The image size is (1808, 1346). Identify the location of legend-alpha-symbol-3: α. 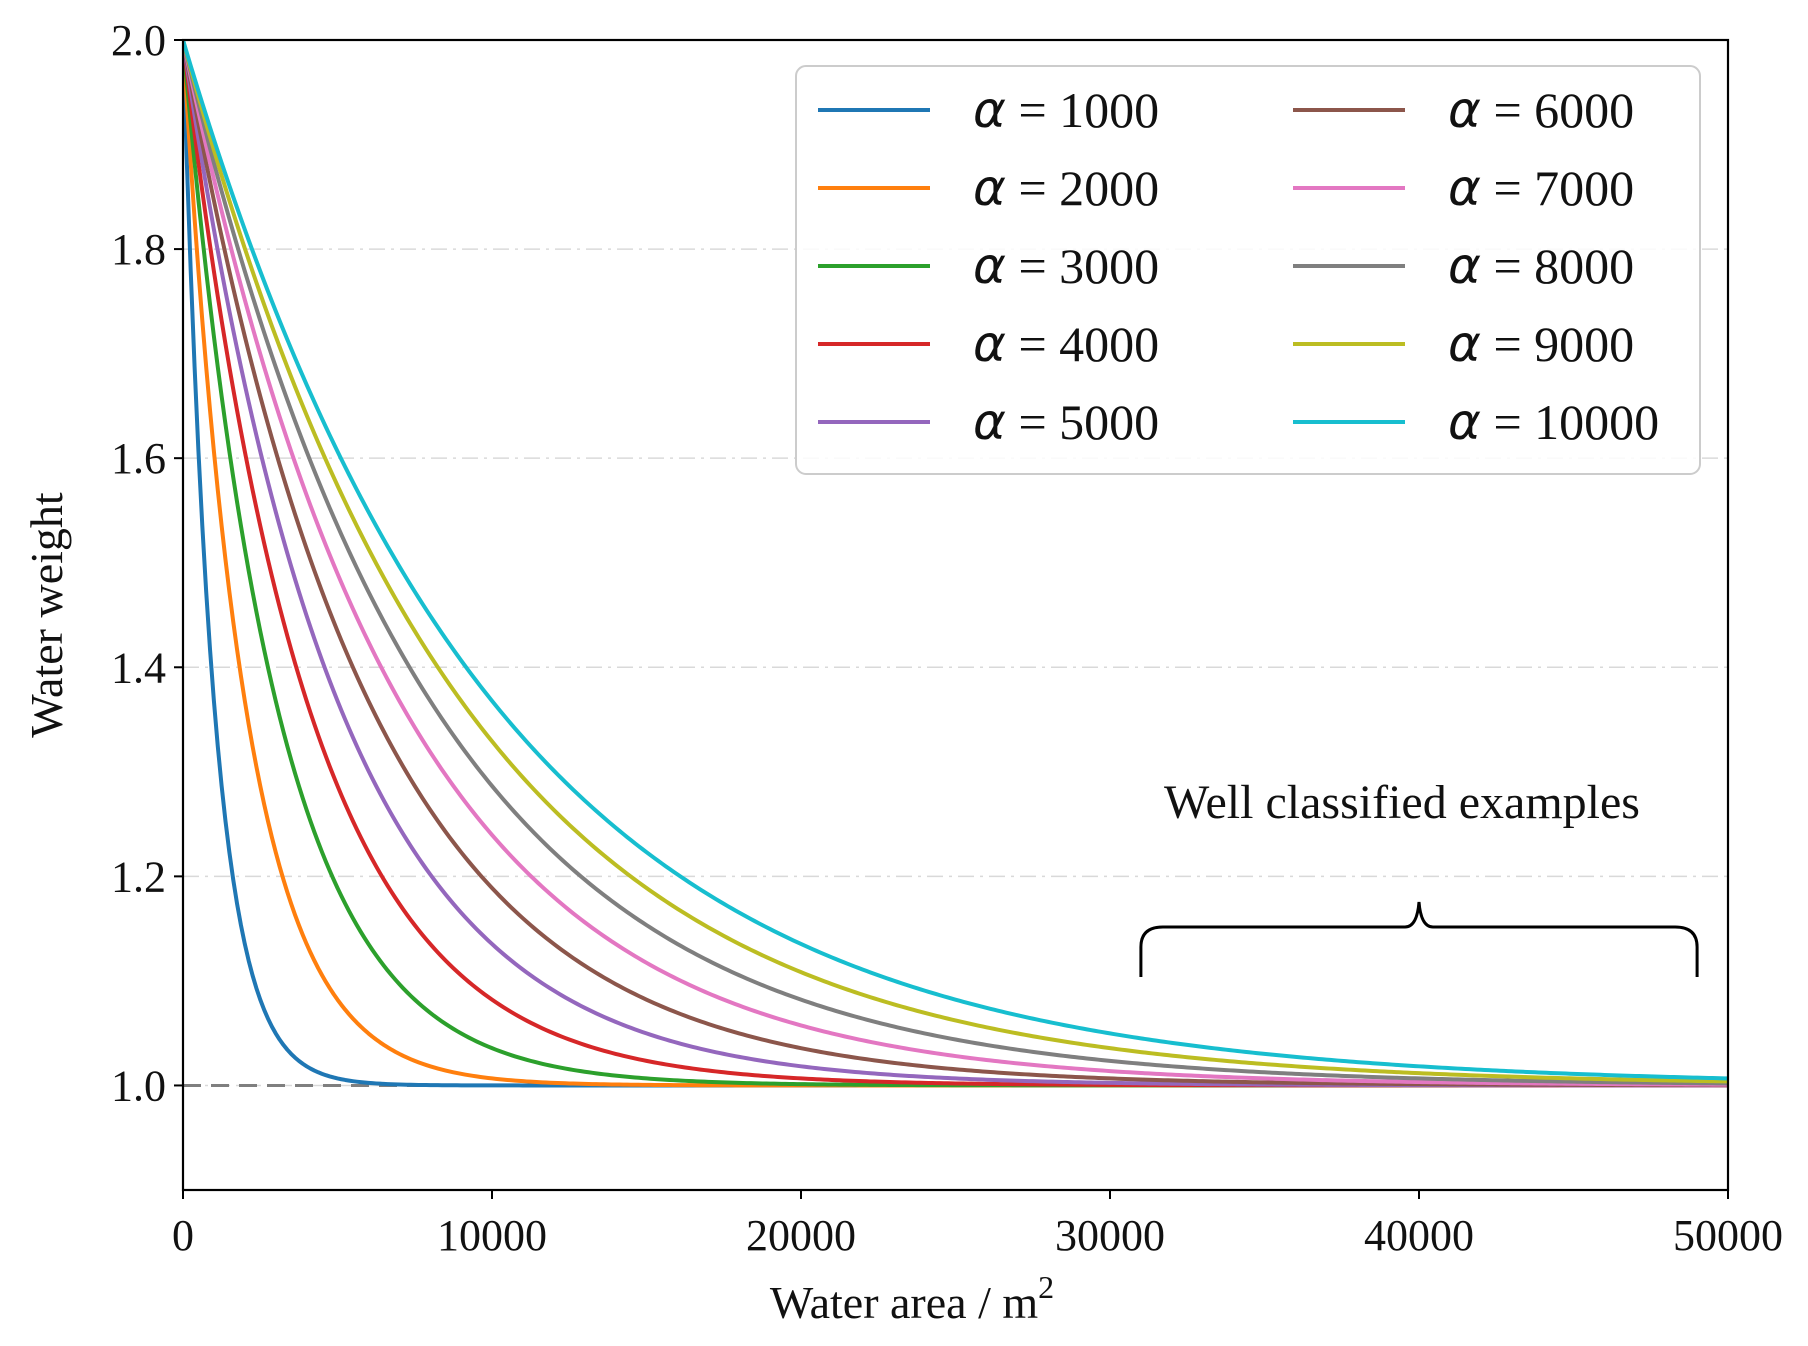
(989, 344).